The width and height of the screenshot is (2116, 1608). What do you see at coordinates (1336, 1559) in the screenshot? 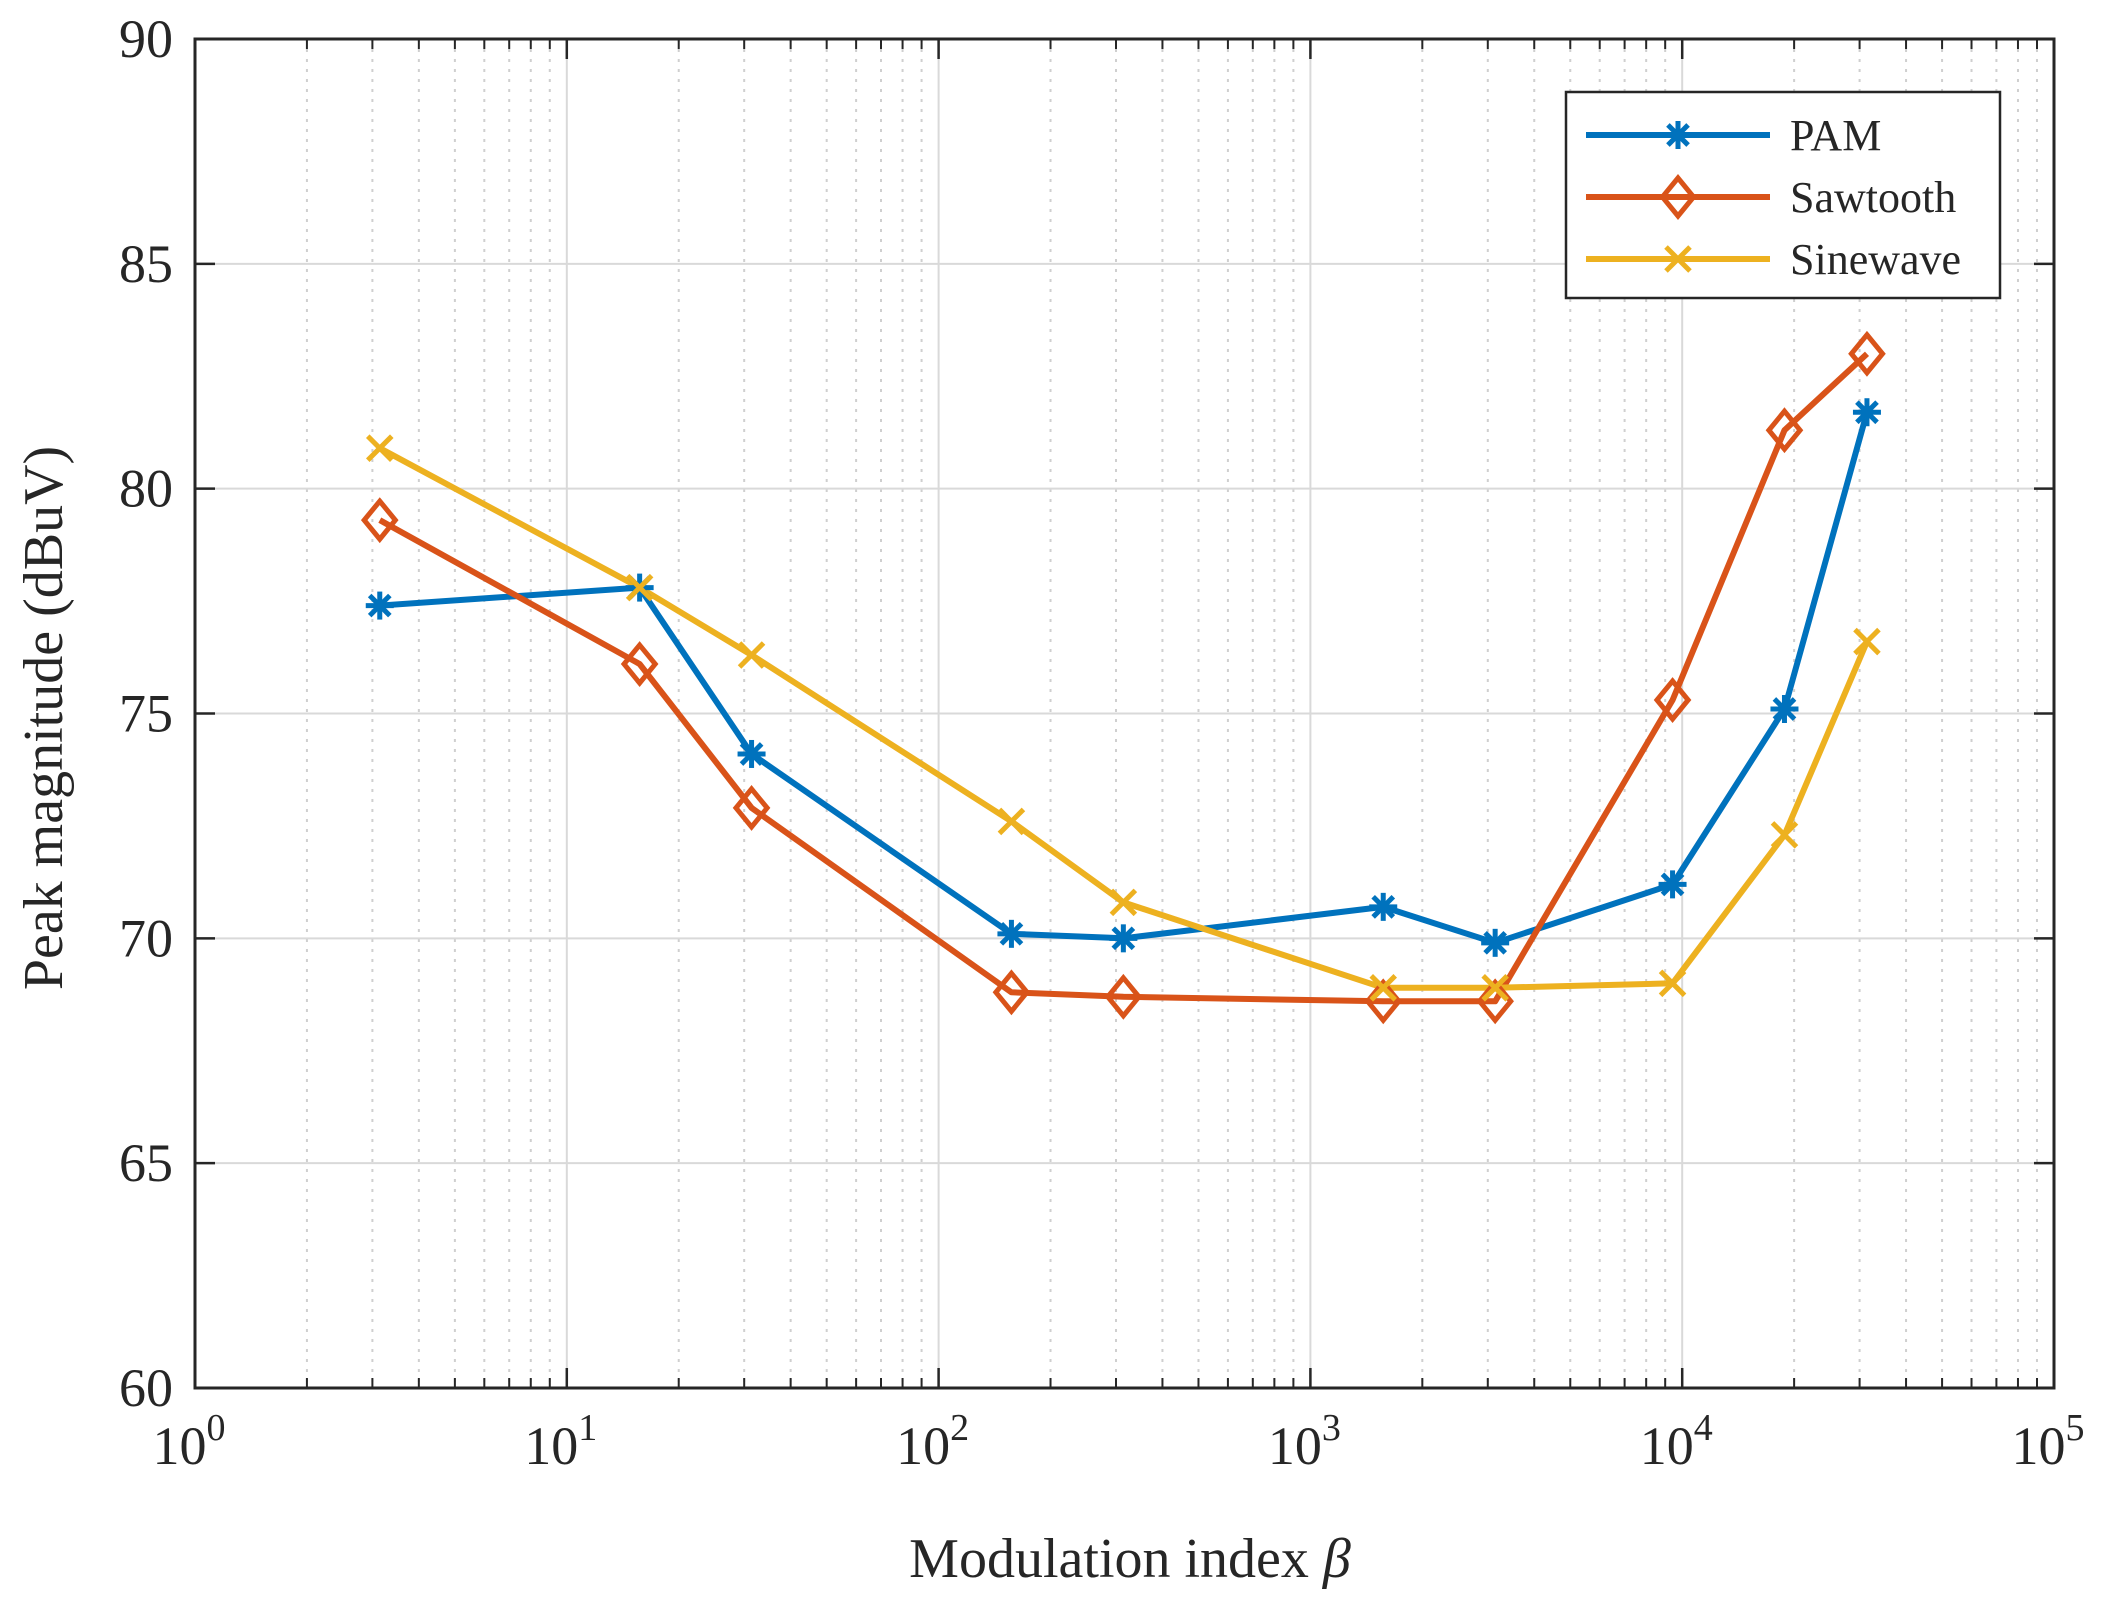
I see `x-axis-label-symbol: β` at bounding box center [1336, 1559].